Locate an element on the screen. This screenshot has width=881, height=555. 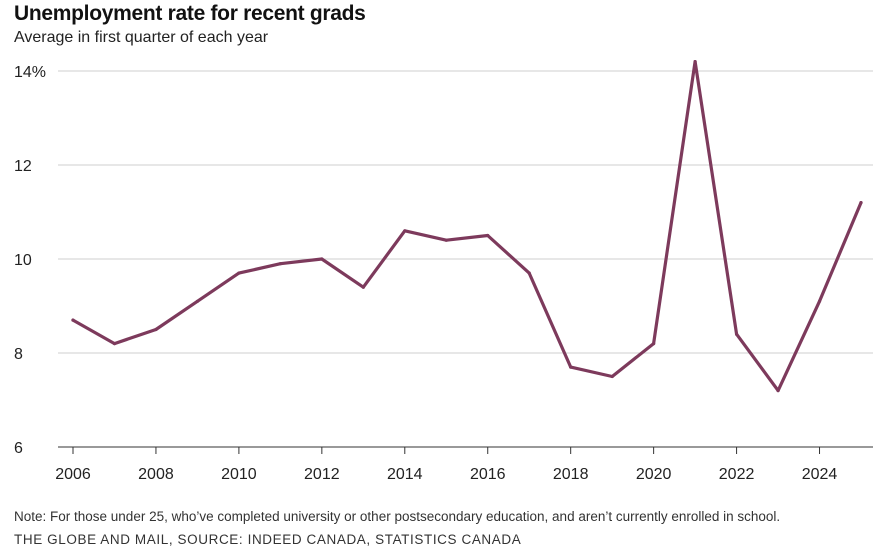
x-tick-label: 2022 is located at coordinates (737, 474).